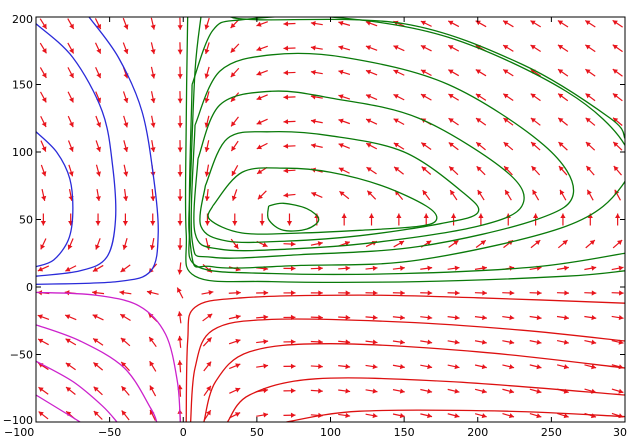 This screenshot has width=629, height=441. What do you see at coordinates (330, 432) in the screenshot?
I see `x-tick-label: 100` at bounding box center [330, 432].